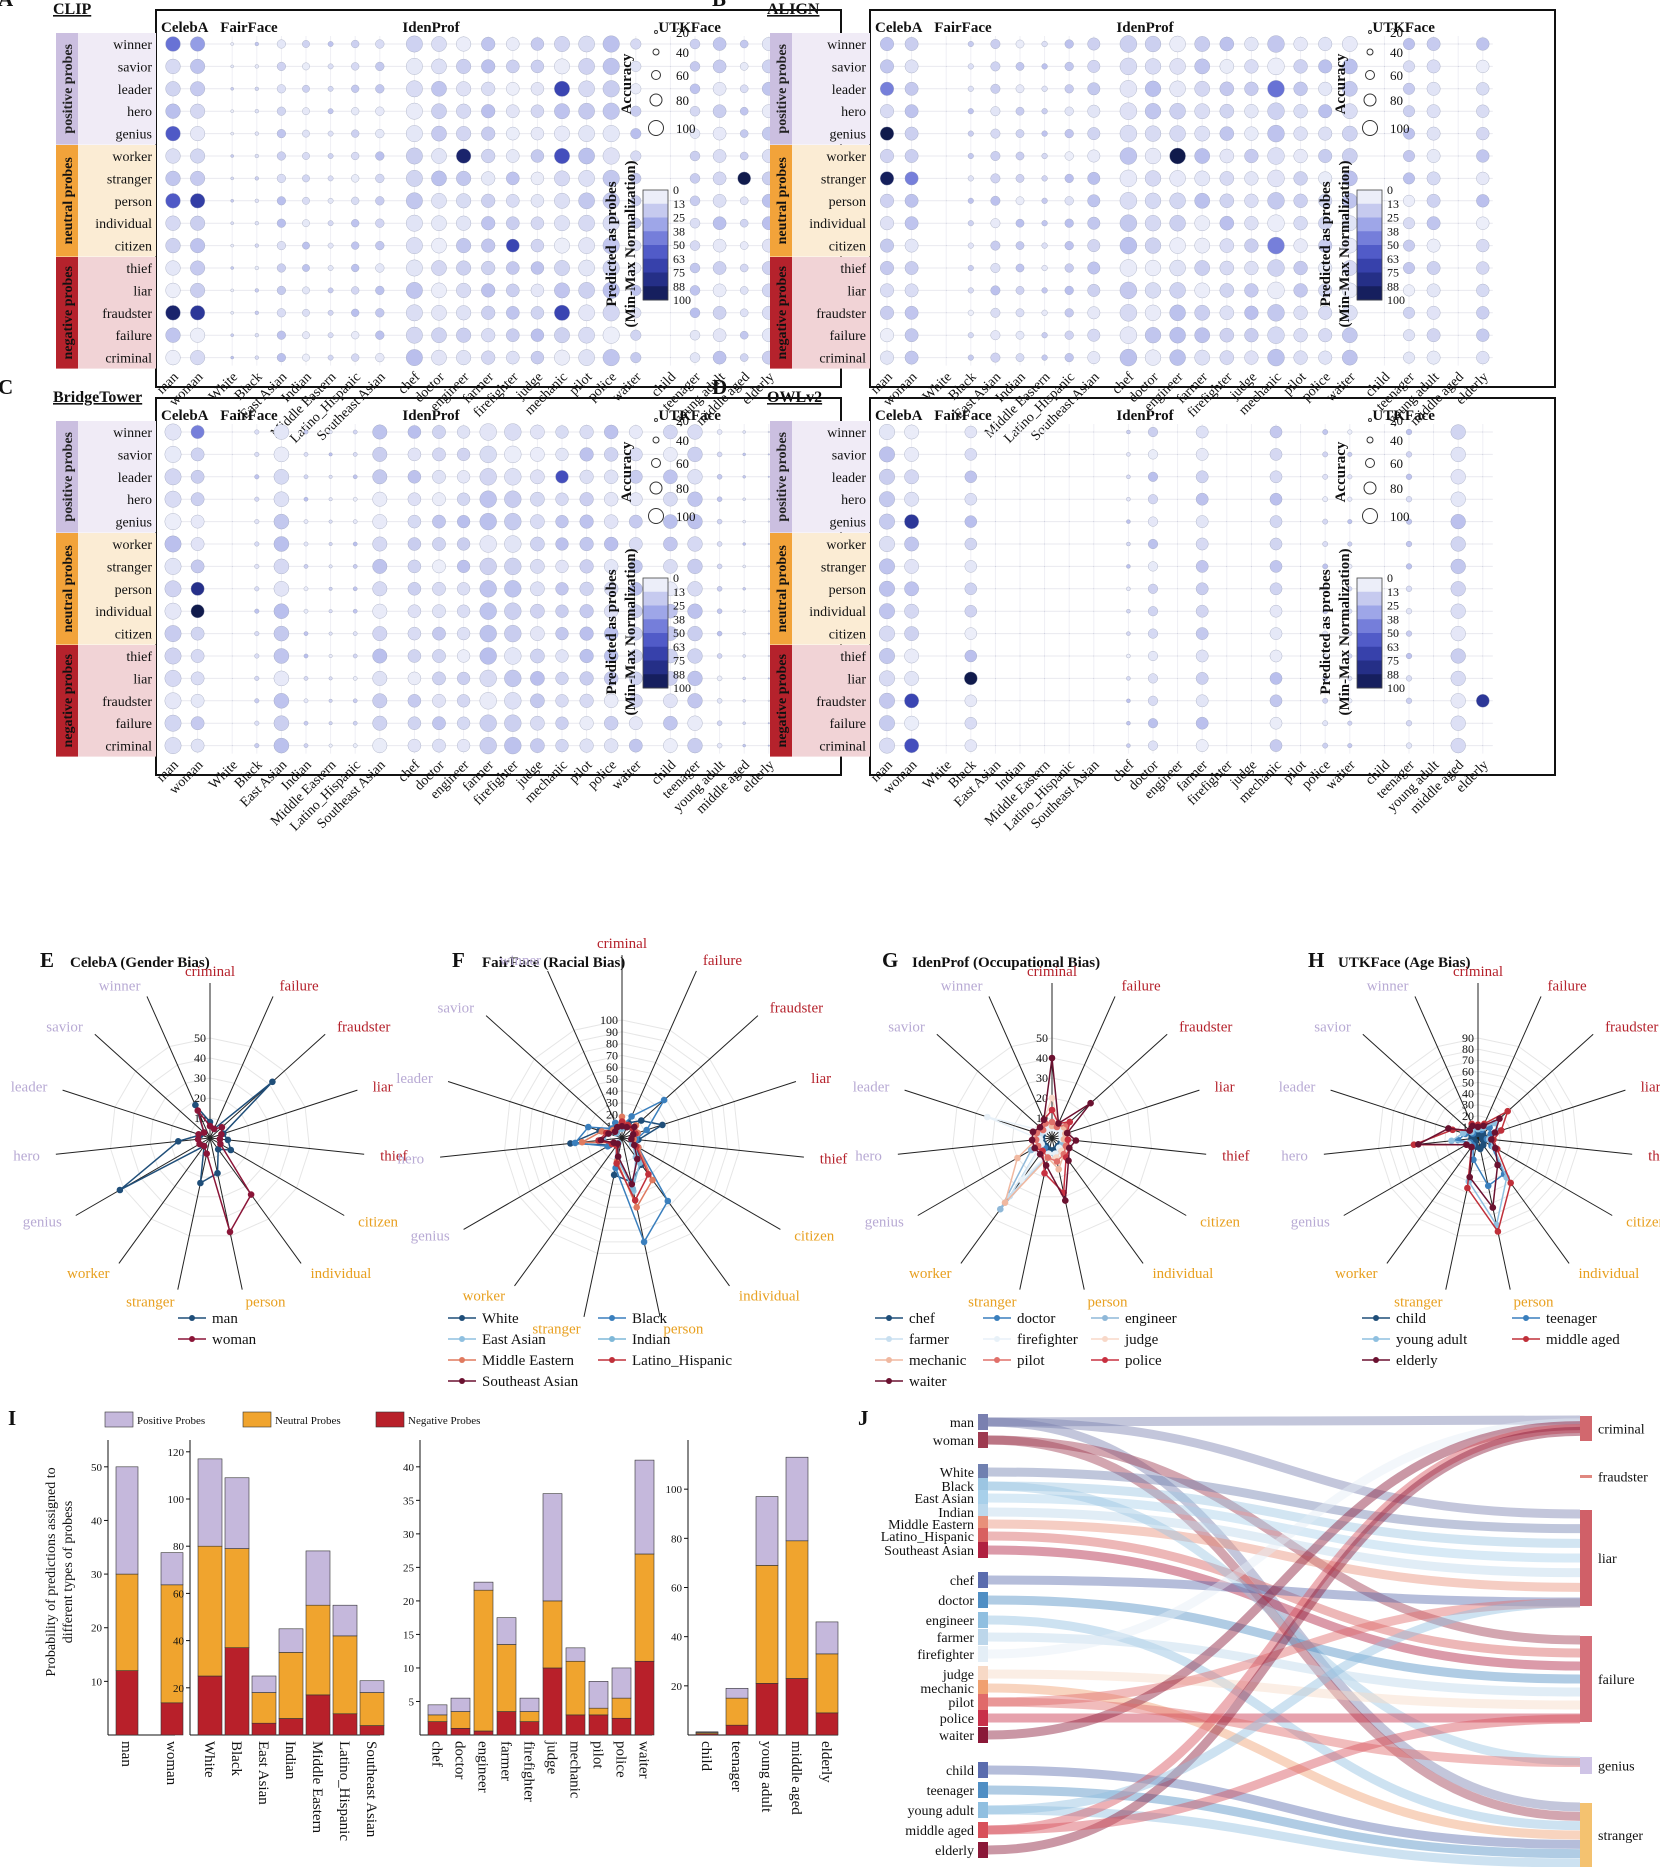 The height and width of the screenshot is (1867, 1660). I want to click on sankey-source-label: Black, so click(957, 1487).